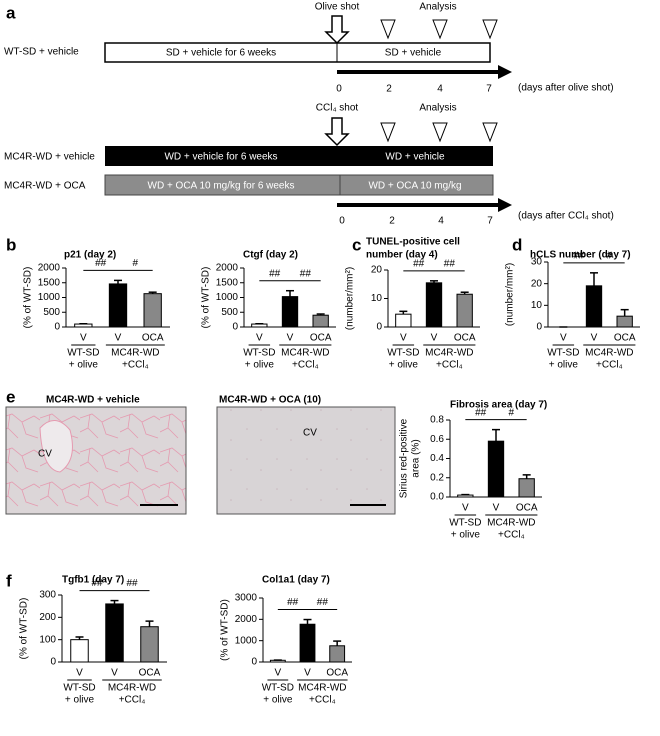 The height and width of the screenshot is (736, 660). Describe the element at coordinates (413, 53) in the screenshot. I see `phase-label: SD + vehicle` at that location.